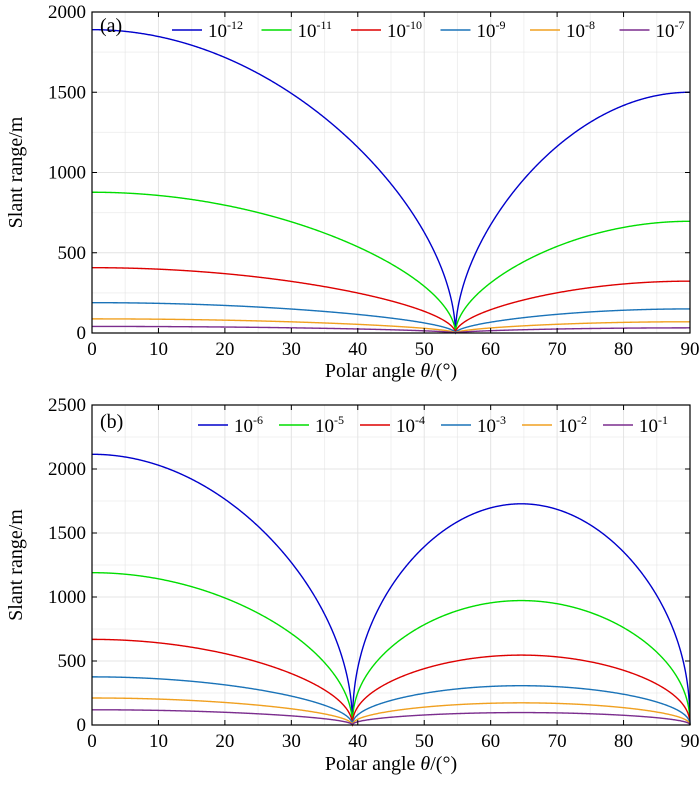  What do you see at coordinates (501, 420) in the screenshot?
I see `legend-label-exponent: -3` at bounding box center [501, 420].